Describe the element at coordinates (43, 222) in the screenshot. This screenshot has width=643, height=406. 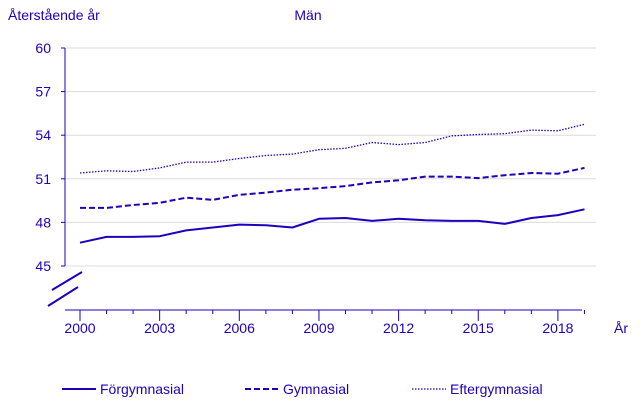
I see `y-tick-label: 48` at that location.